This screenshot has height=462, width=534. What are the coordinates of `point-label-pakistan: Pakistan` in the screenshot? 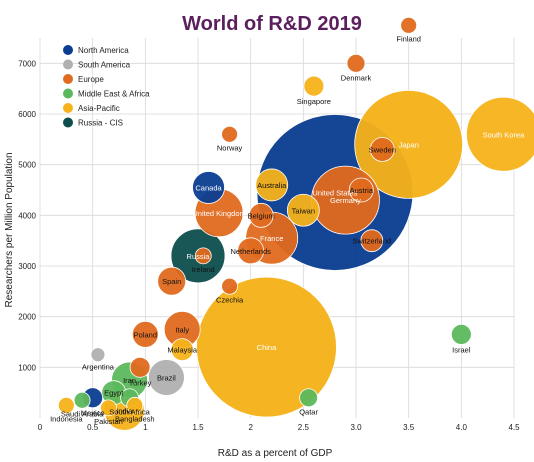 It's located at (108, 421).